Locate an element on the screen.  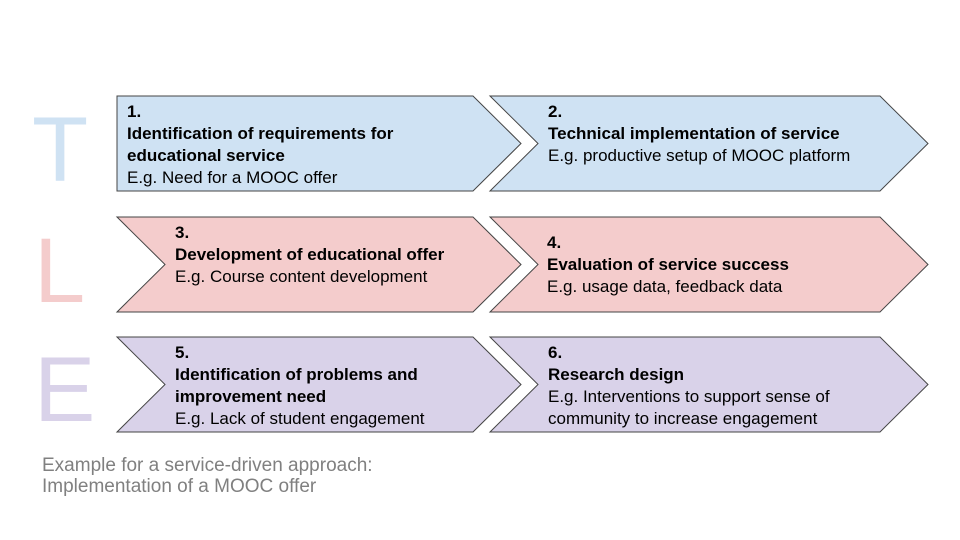
step-4-shape is located at coordinates (708, 264).